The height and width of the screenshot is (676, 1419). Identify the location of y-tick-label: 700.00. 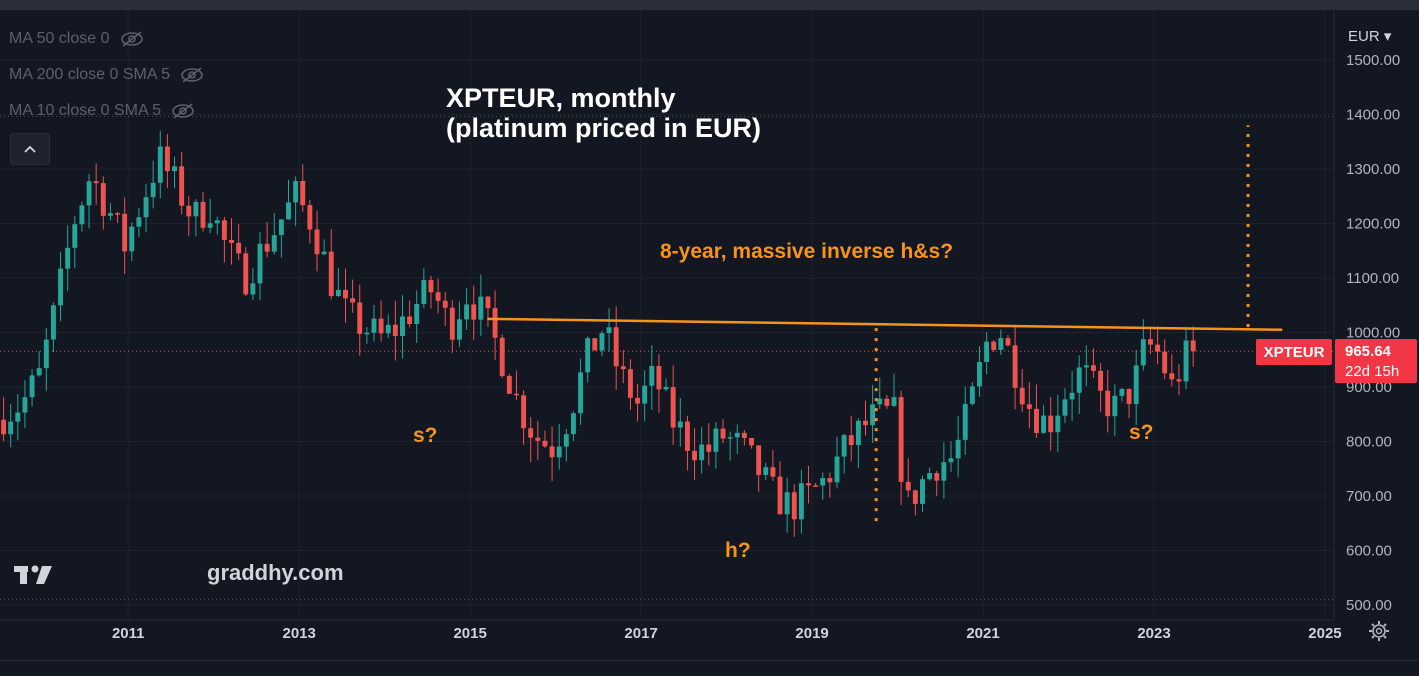
(1369, 496).